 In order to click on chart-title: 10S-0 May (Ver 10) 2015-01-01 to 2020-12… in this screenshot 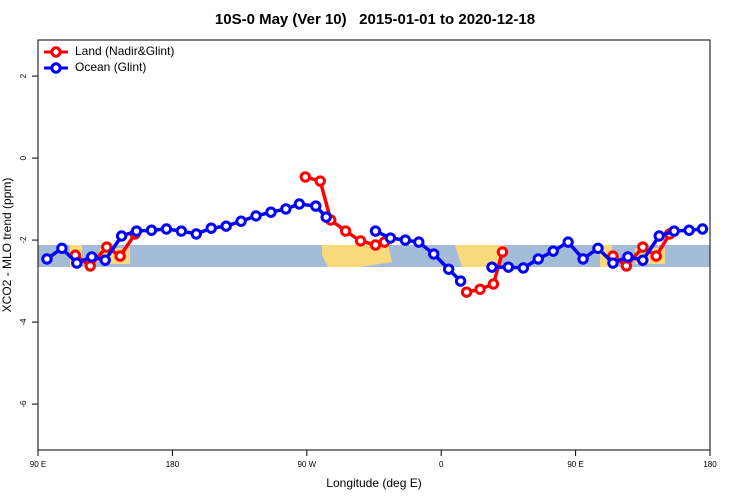, I will do `click(375, 19)`.